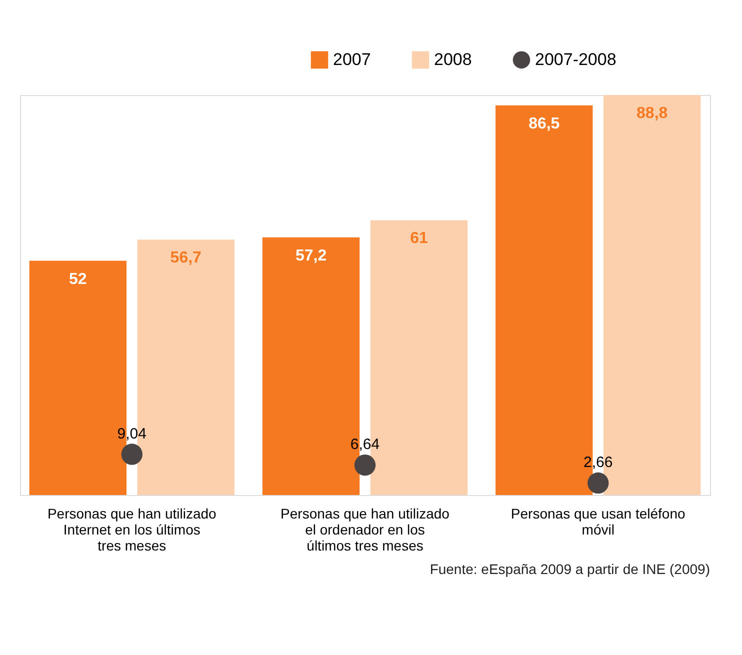  What do you see at coordinates (453, 59) in the screenshot?
I see `legend-label: 2008` at bounding box center [453, 59].